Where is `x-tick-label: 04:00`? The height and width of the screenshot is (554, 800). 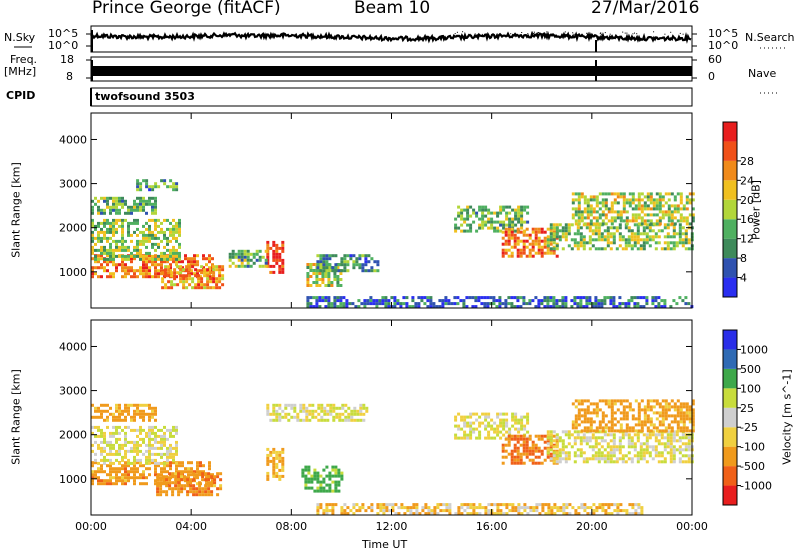
x-tick-label: 04:00 is located at coordinates (191, 526).